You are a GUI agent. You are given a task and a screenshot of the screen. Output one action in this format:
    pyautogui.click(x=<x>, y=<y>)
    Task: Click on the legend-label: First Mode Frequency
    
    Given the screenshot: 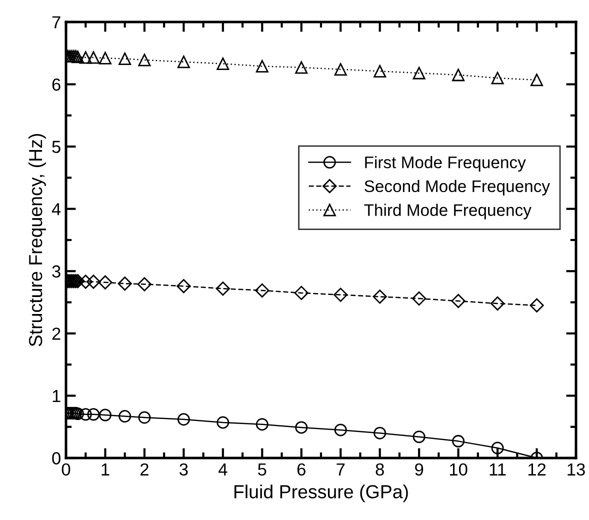 What is the action you would take?
    pyautogui.click(x=445, y=164)
    